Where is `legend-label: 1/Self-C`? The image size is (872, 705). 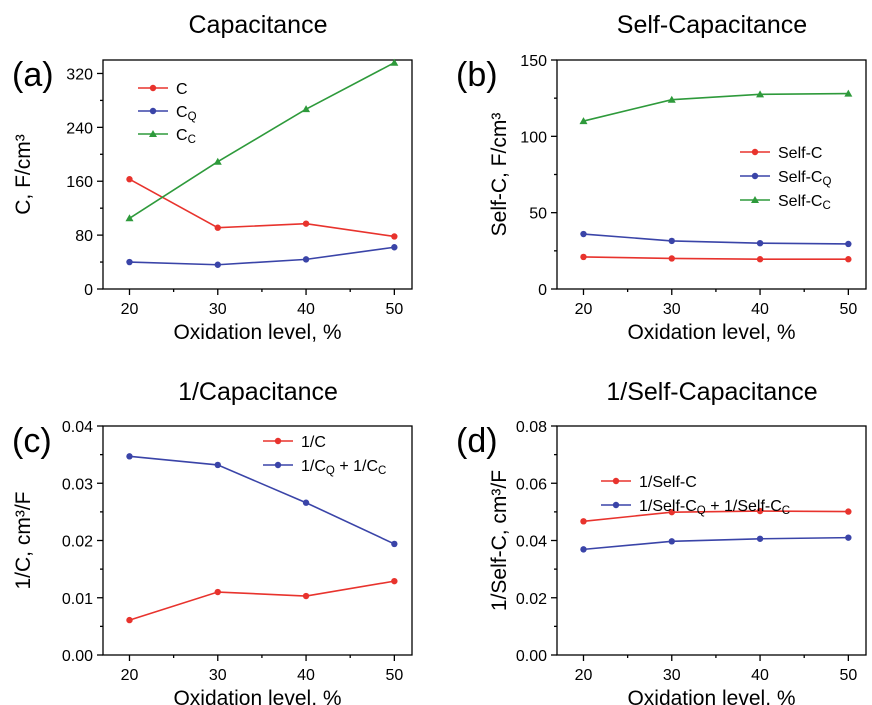 legend-label: 1/Self-C is located at coordinates (668, 482).